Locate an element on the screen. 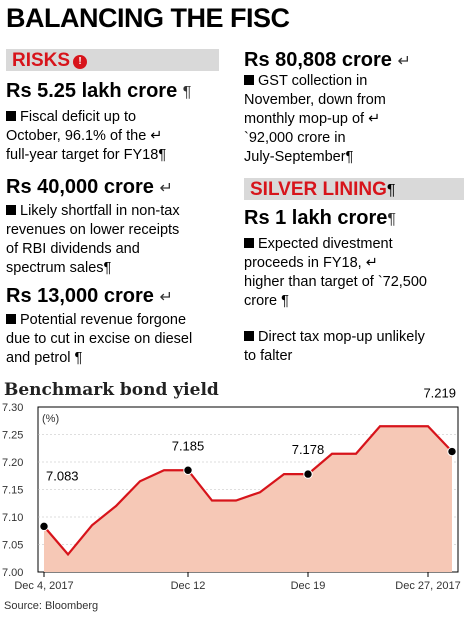 The height and width of the screenshot is (618, 469). silver-lining-band: SILVER LINING¶ is located at coordinates (354, 189).